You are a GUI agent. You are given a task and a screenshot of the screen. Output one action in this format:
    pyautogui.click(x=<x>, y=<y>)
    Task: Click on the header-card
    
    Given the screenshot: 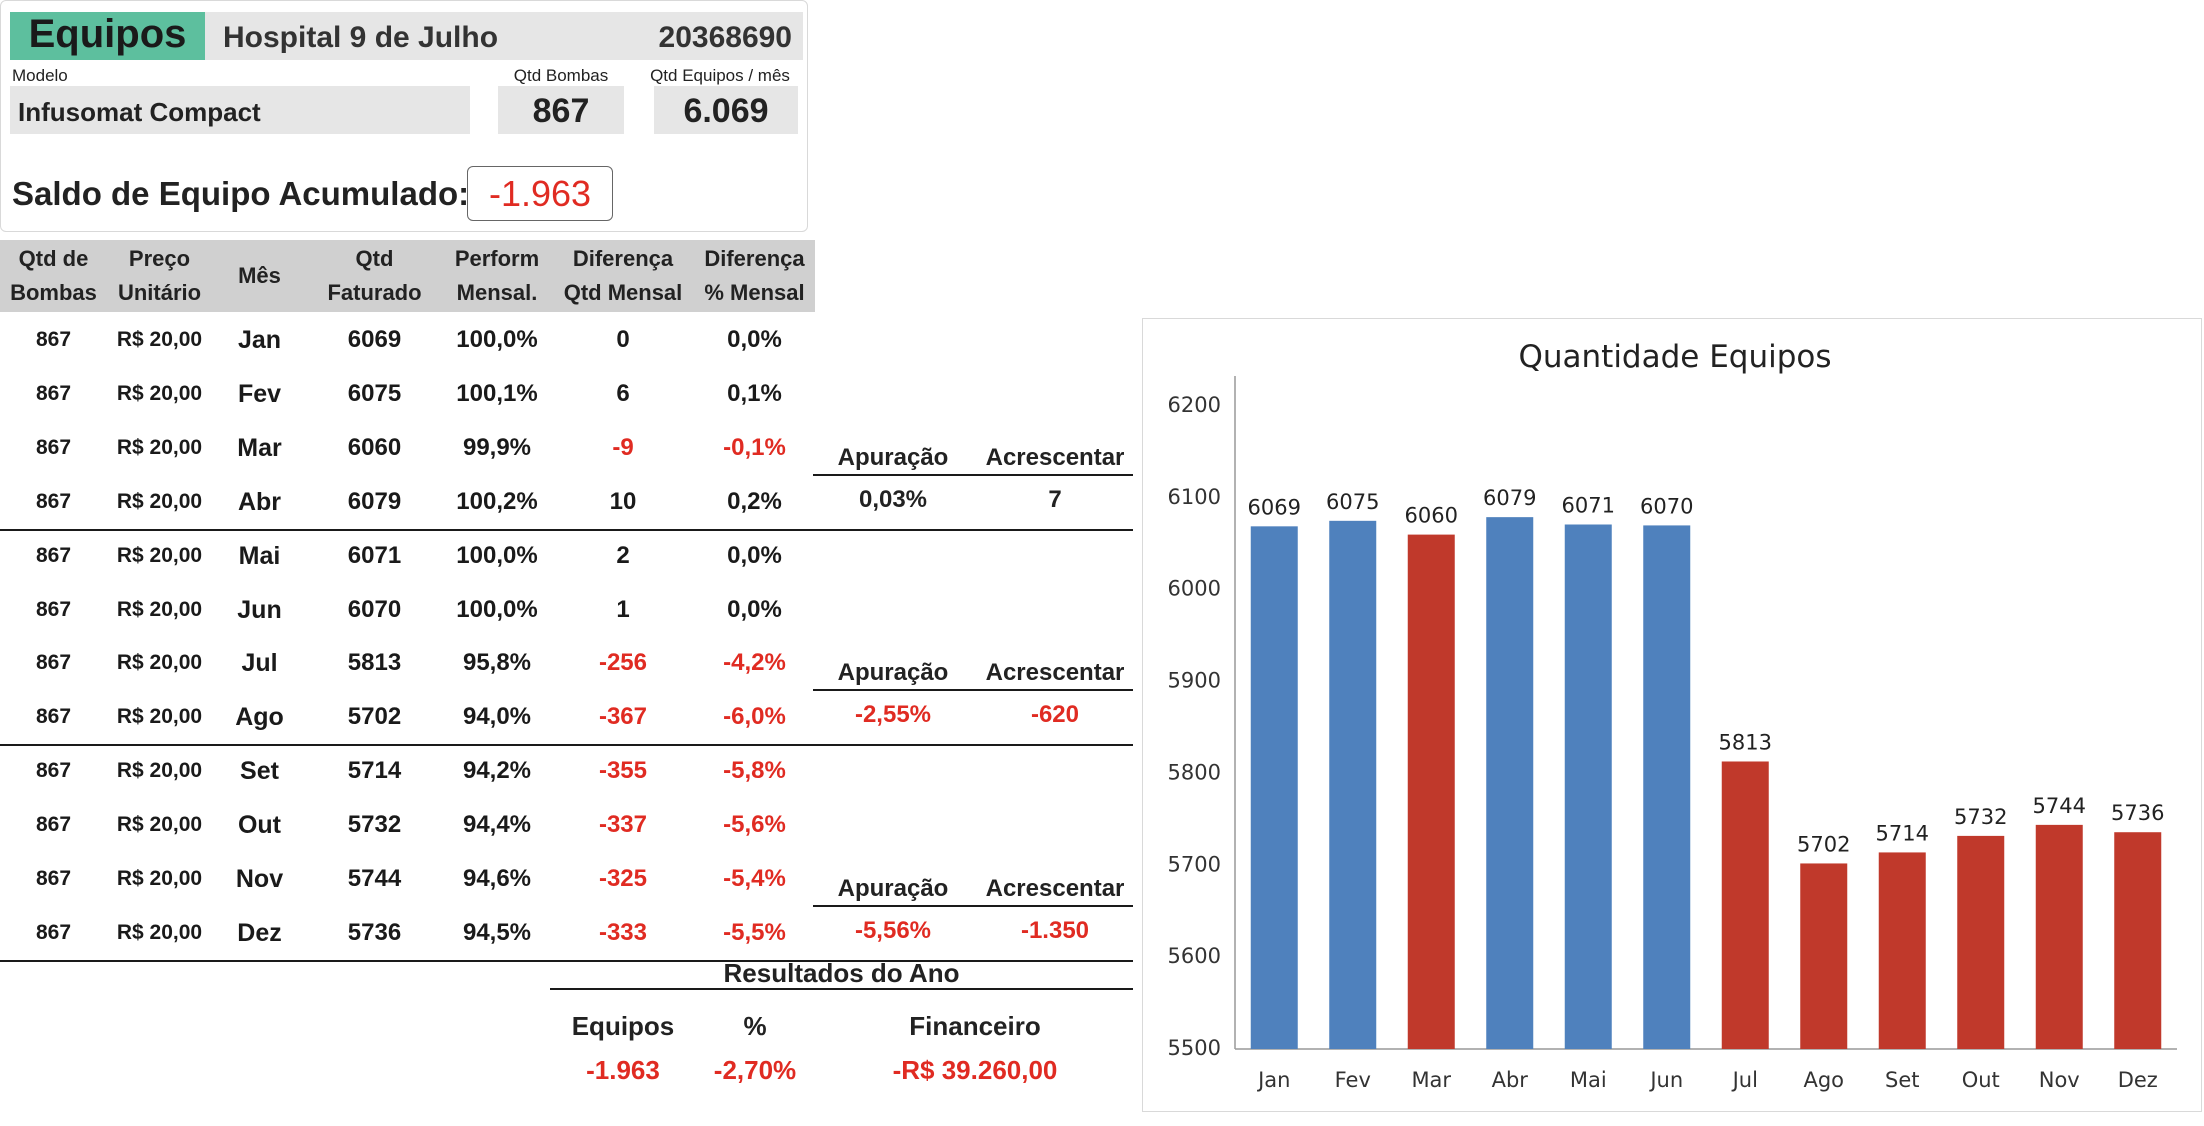 What is the action you would take?
    pyautogui.click(x=404, y=116)
    